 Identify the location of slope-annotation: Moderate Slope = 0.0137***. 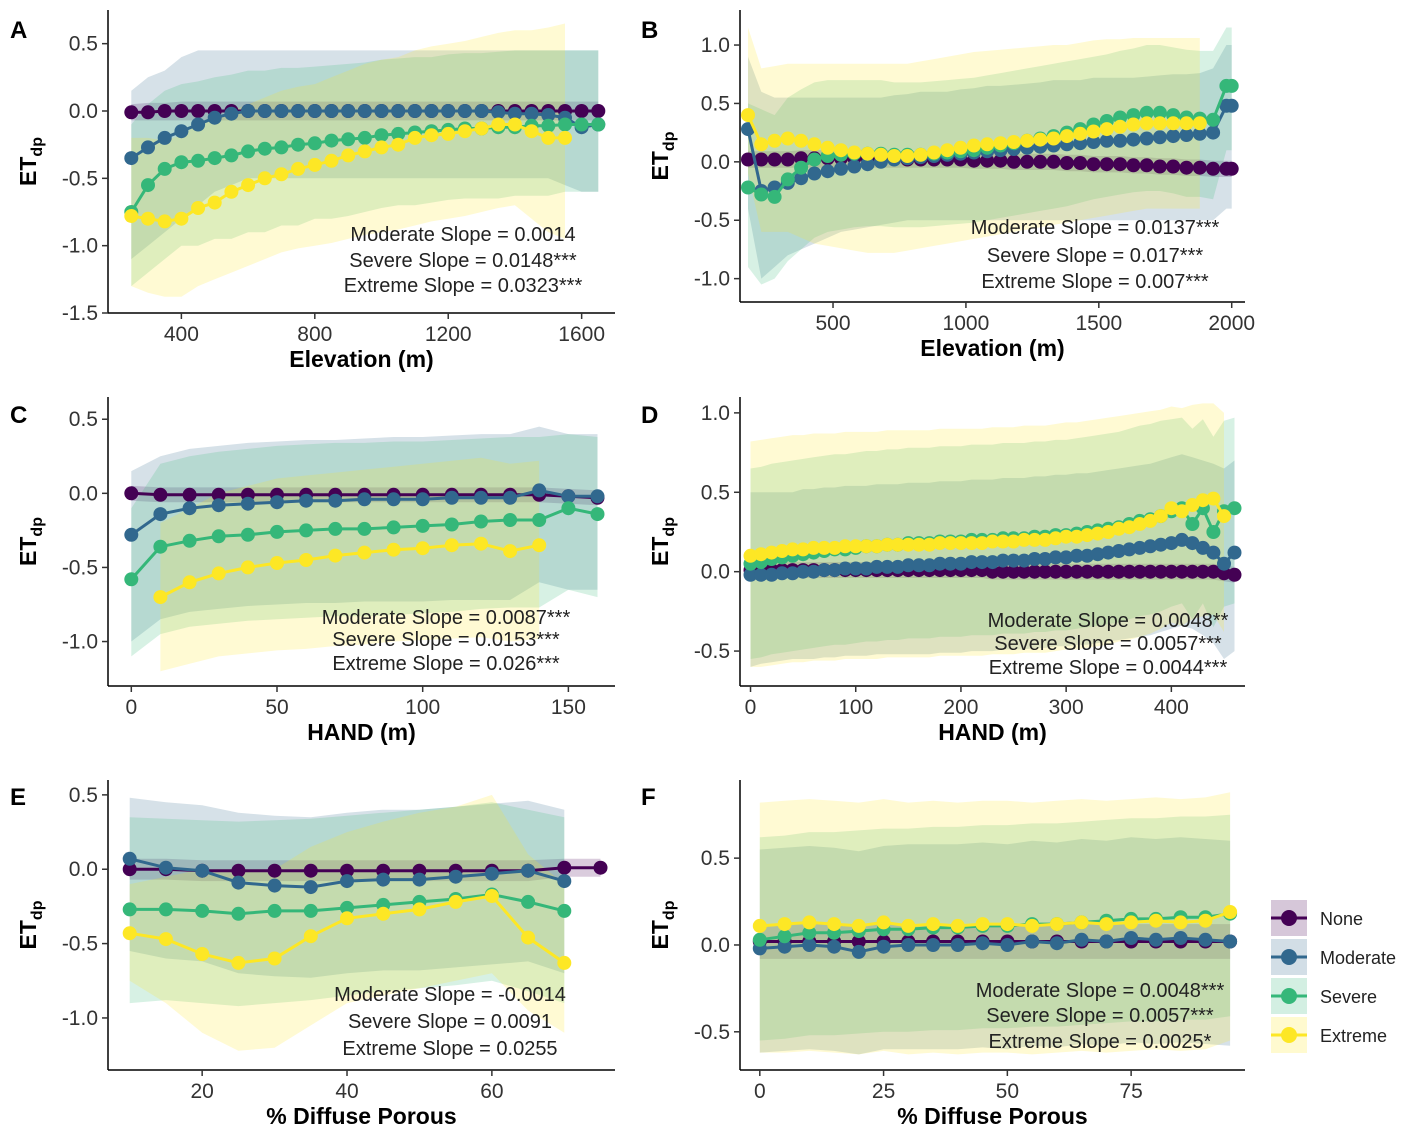
(1095, 228).